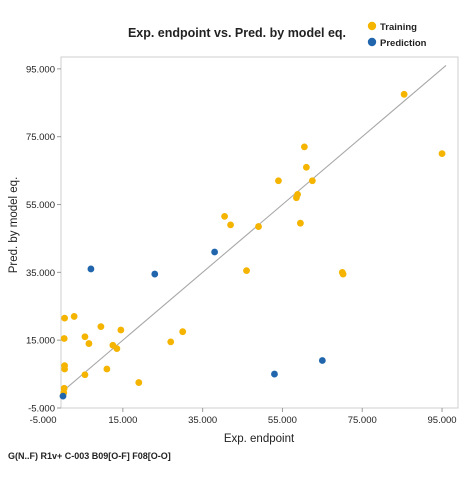 The image size is (474, 479). Describe the element at coordinates (372, 26) in the screenshot. I see `legend-swatch-training` at that location.